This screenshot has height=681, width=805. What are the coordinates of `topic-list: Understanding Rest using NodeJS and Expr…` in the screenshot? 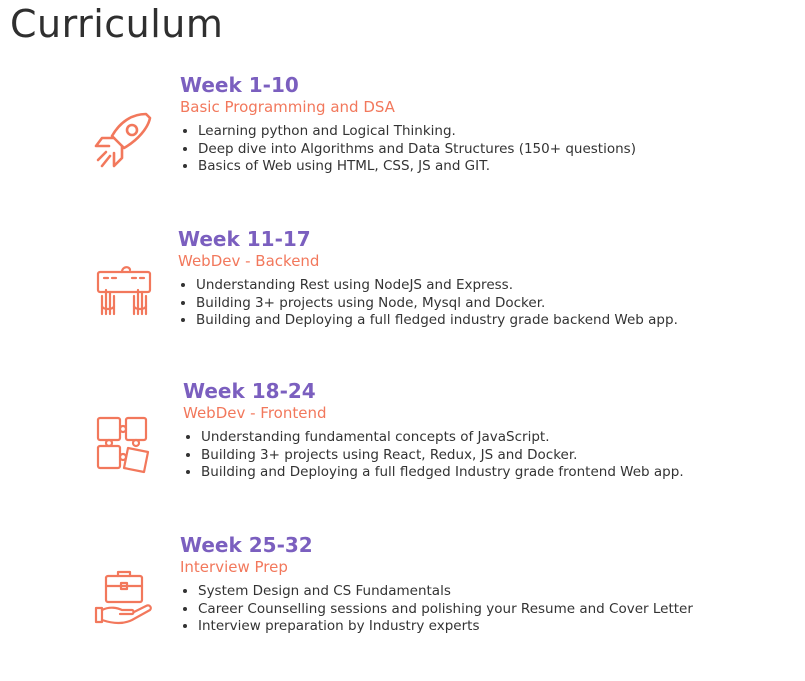 It's located at (428, 303).